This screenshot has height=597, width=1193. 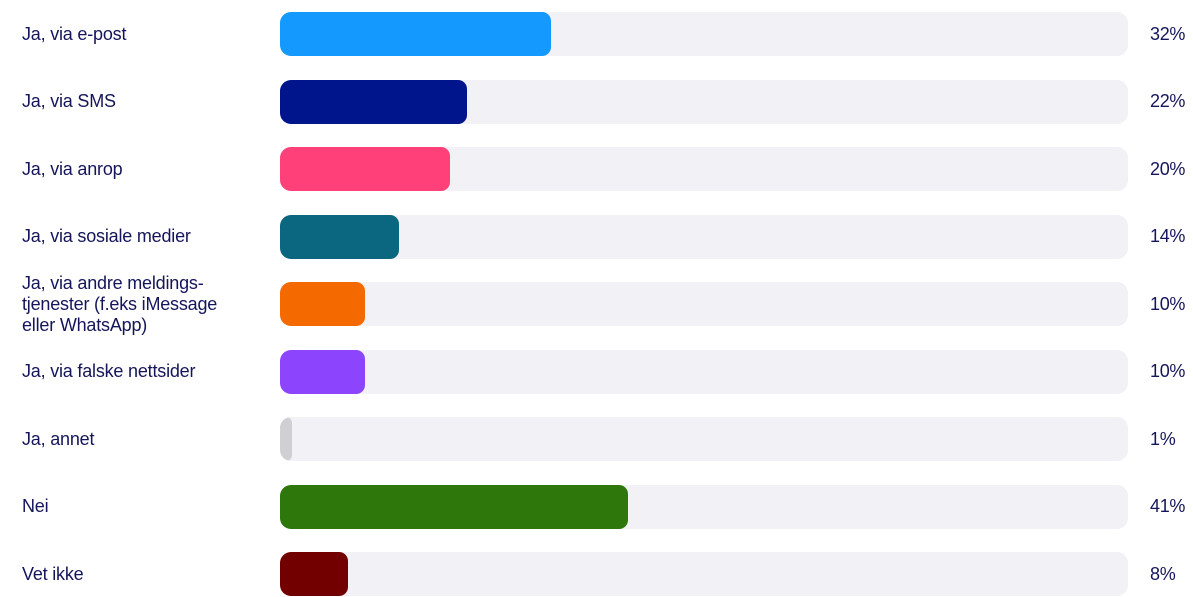 I want to click on category-label: Nei, so click(x=35, y=506).